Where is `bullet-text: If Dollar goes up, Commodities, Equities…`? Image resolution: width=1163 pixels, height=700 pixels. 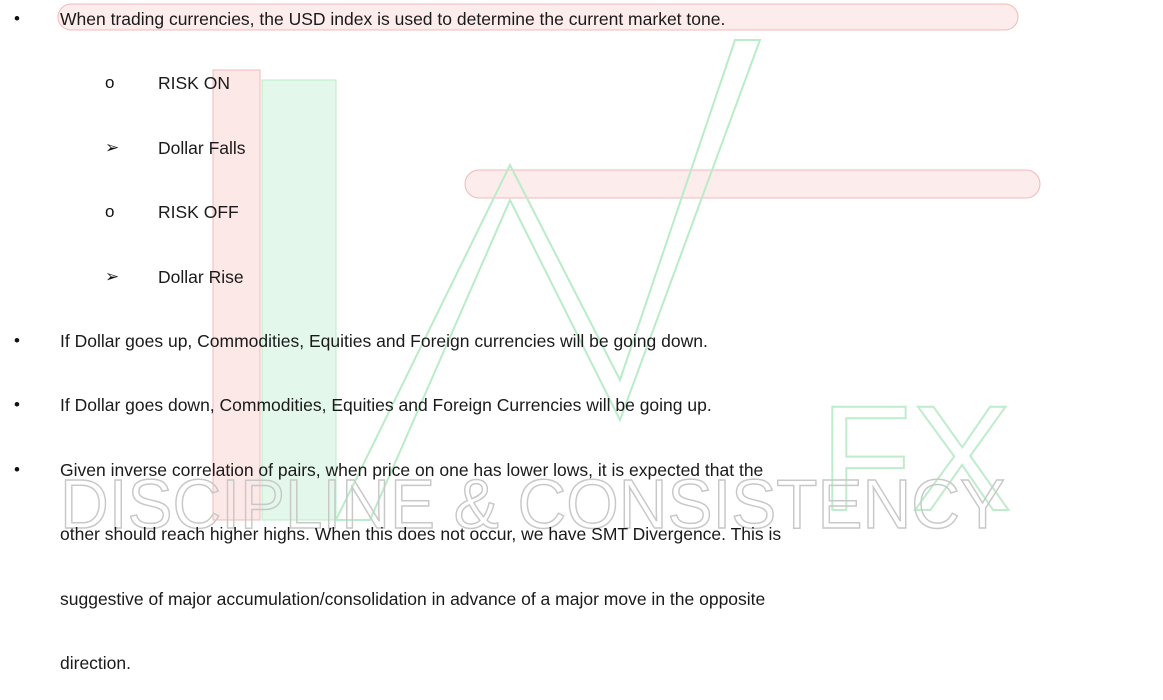
bullet-text: If Dollar goes up, Commodities, Equities… is located at coordinates (384, 341).